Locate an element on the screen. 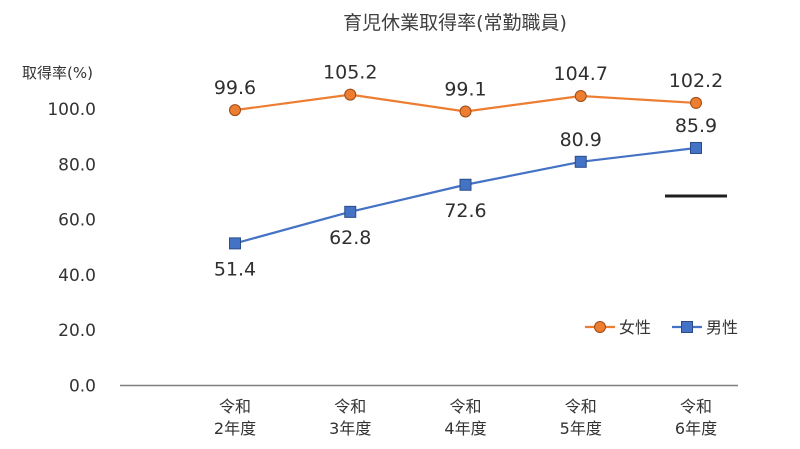 This screenshot has height=449, width=800. data-label: 51.4 is located at coordinates (235, 269).